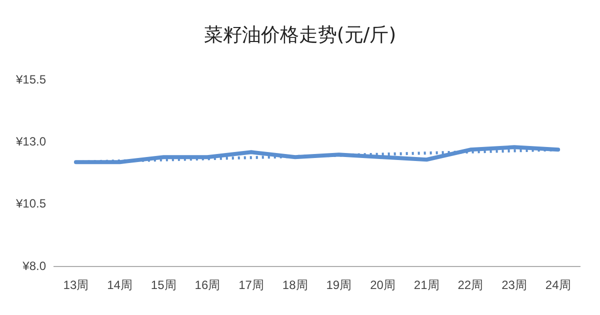 This screenshot has width=600, height=315. What do you see at coordinates (558, 285) in the screenshot?
I see `x-tick-label: 24周` at bounding box center [558, 285].